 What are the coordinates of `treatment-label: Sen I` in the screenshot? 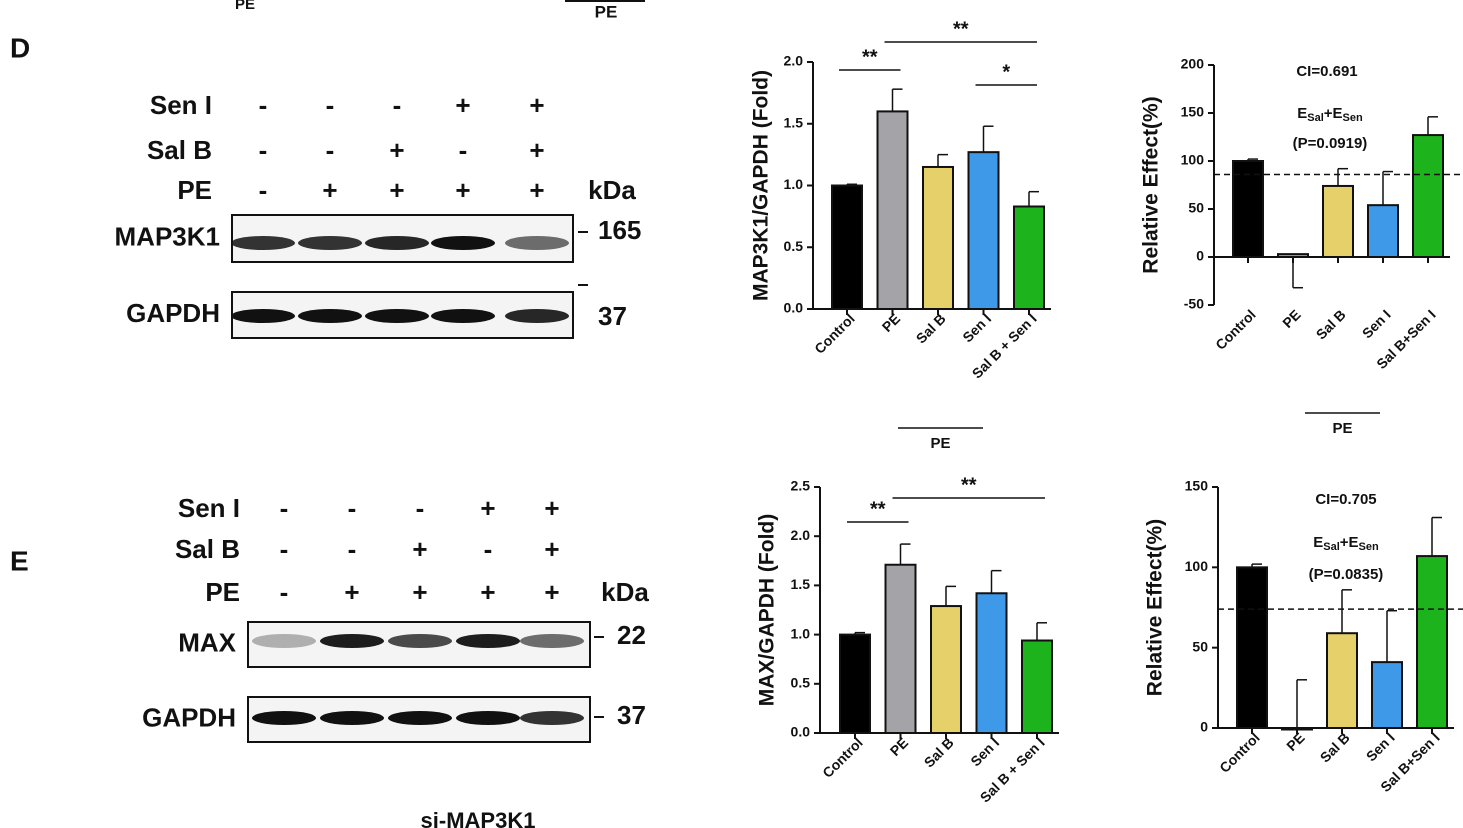 It's located at (209, 508).